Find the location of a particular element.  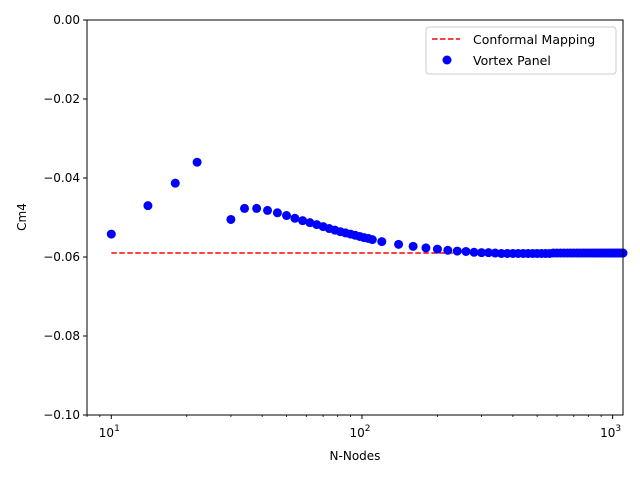

x-axis-label: N-Nodes is located at coordinates (355, 456).